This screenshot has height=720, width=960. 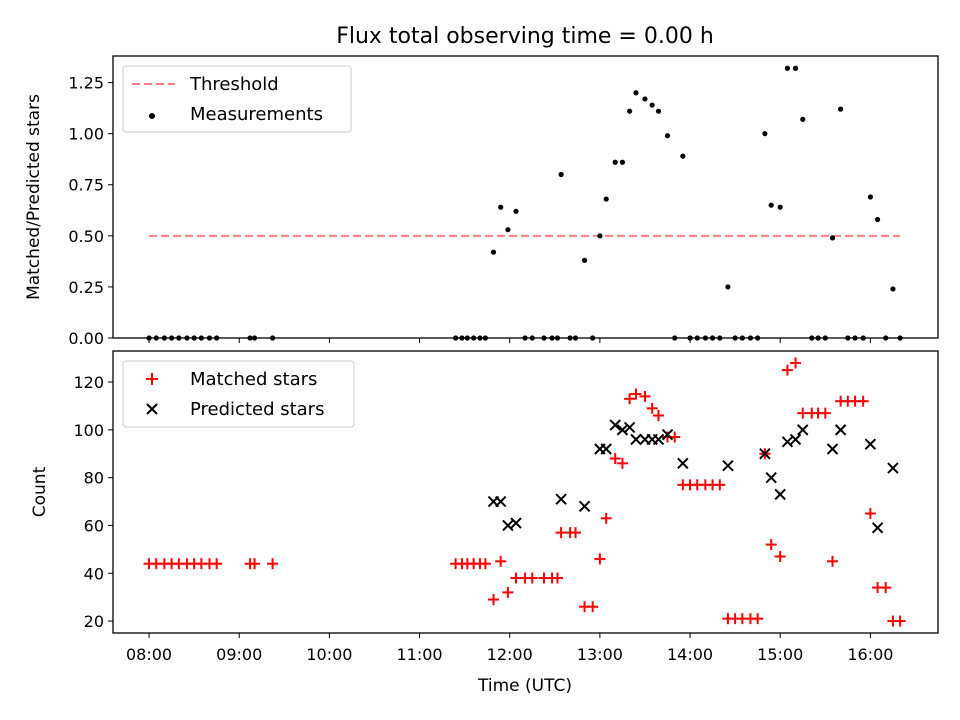 I want to click on chart-title: Flux total observing time = 0.00 h, so click(x=525, y=36).